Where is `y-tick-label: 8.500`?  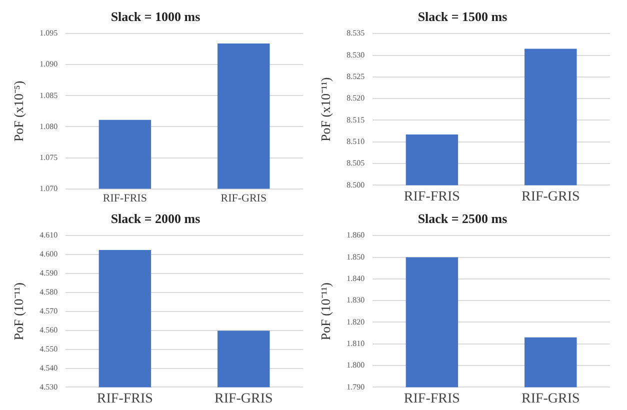
y-tick-label: 8.500 is located at coordinates (355, 185).